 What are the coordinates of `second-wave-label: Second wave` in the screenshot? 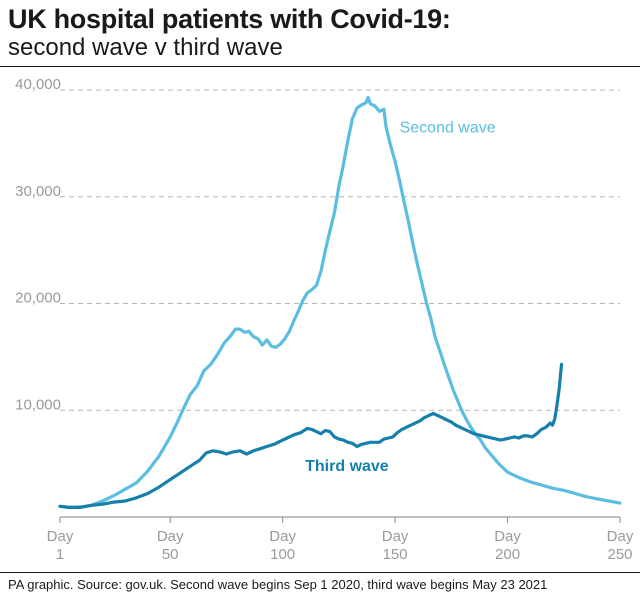 It's located at (448, 128).